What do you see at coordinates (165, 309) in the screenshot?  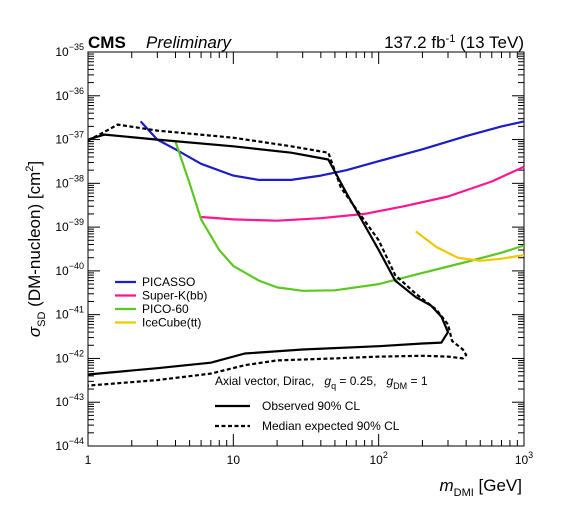 I see `legend-label: PICO-60` at bounding box center [165, 309].